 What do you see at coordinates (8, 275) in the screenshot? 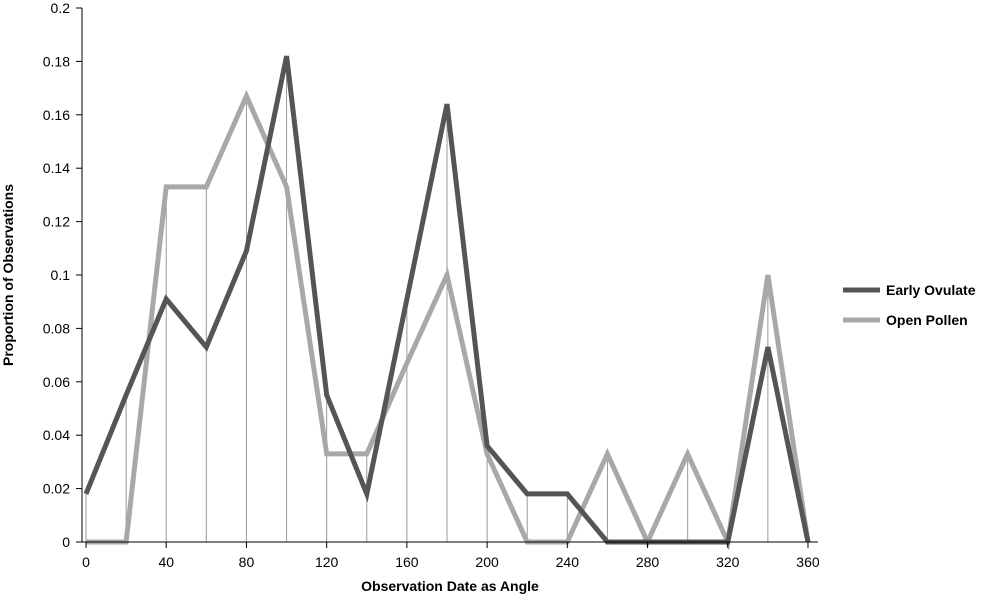
I see `y-axis-title: Proportion of Observations` at bounding box center [8, 275].